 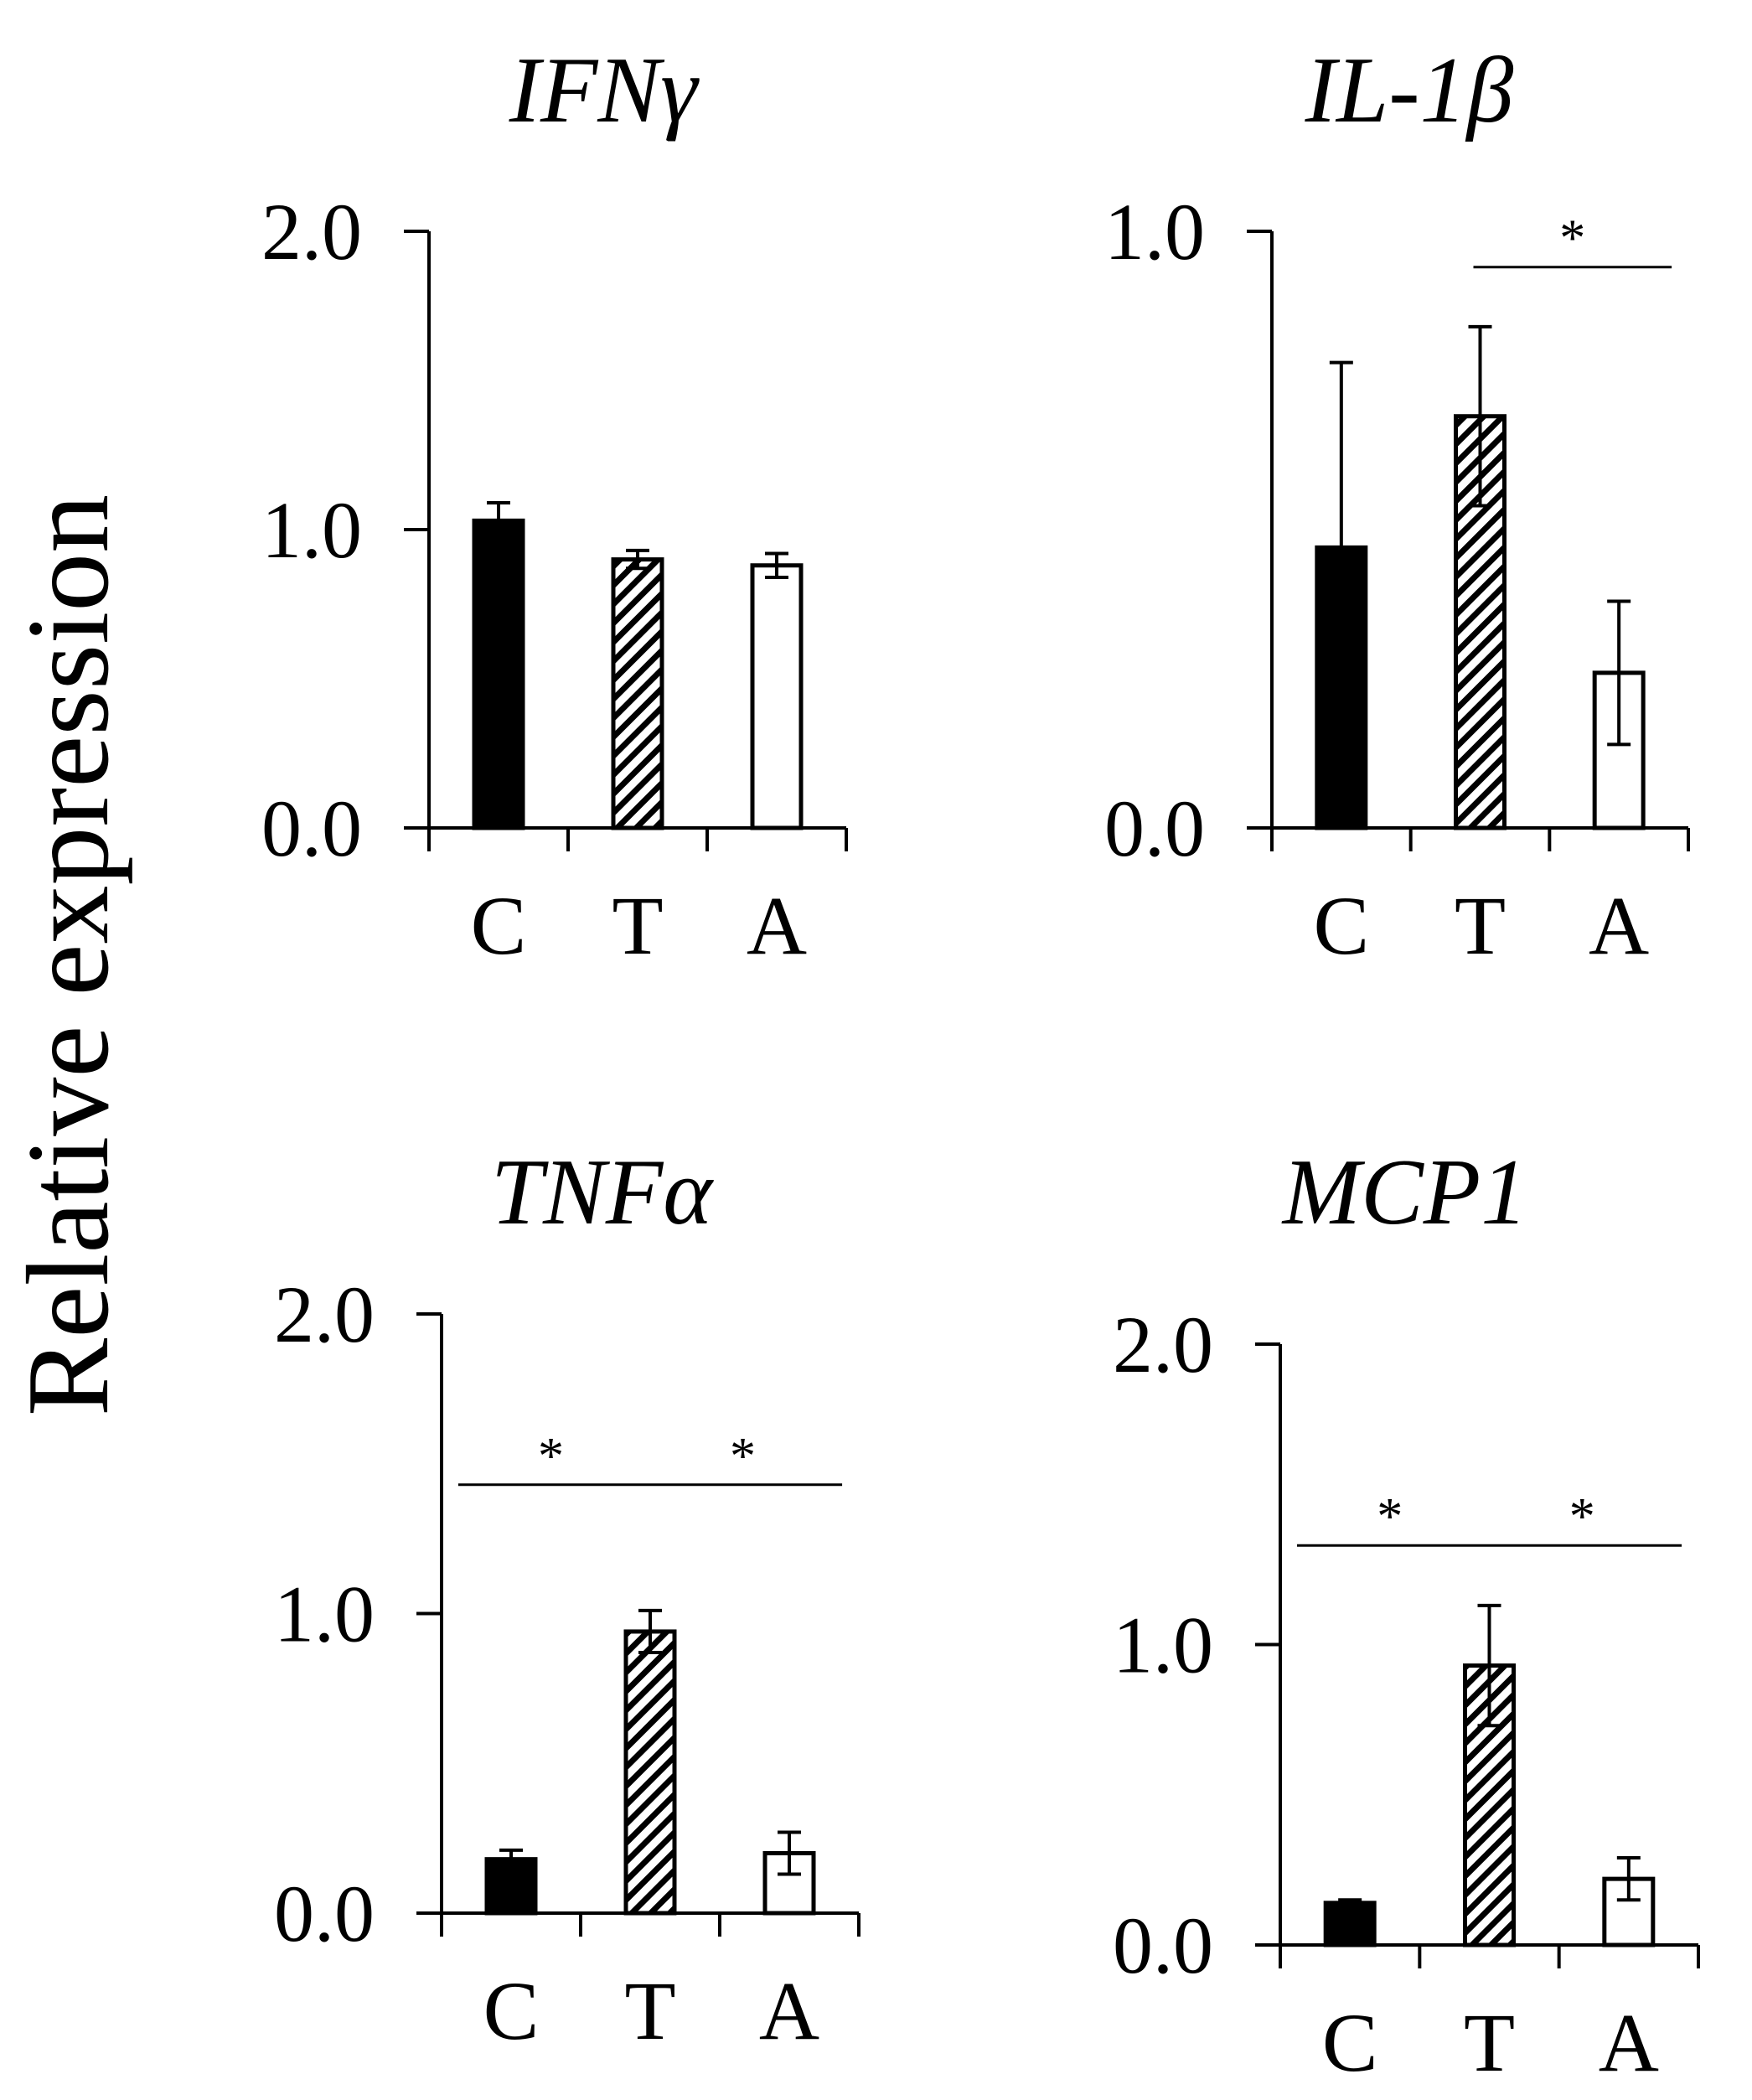 I want to click on panel-title: TNFα, so click(x=602, y=1192).